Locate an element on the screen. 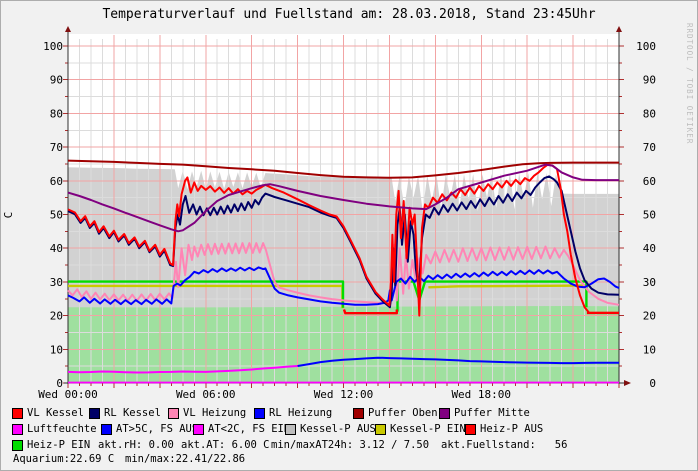 Image resolution: width=698 pixels, height=471 pixels. y-tick-label-right: 60 is located at coordinates (649, 181).